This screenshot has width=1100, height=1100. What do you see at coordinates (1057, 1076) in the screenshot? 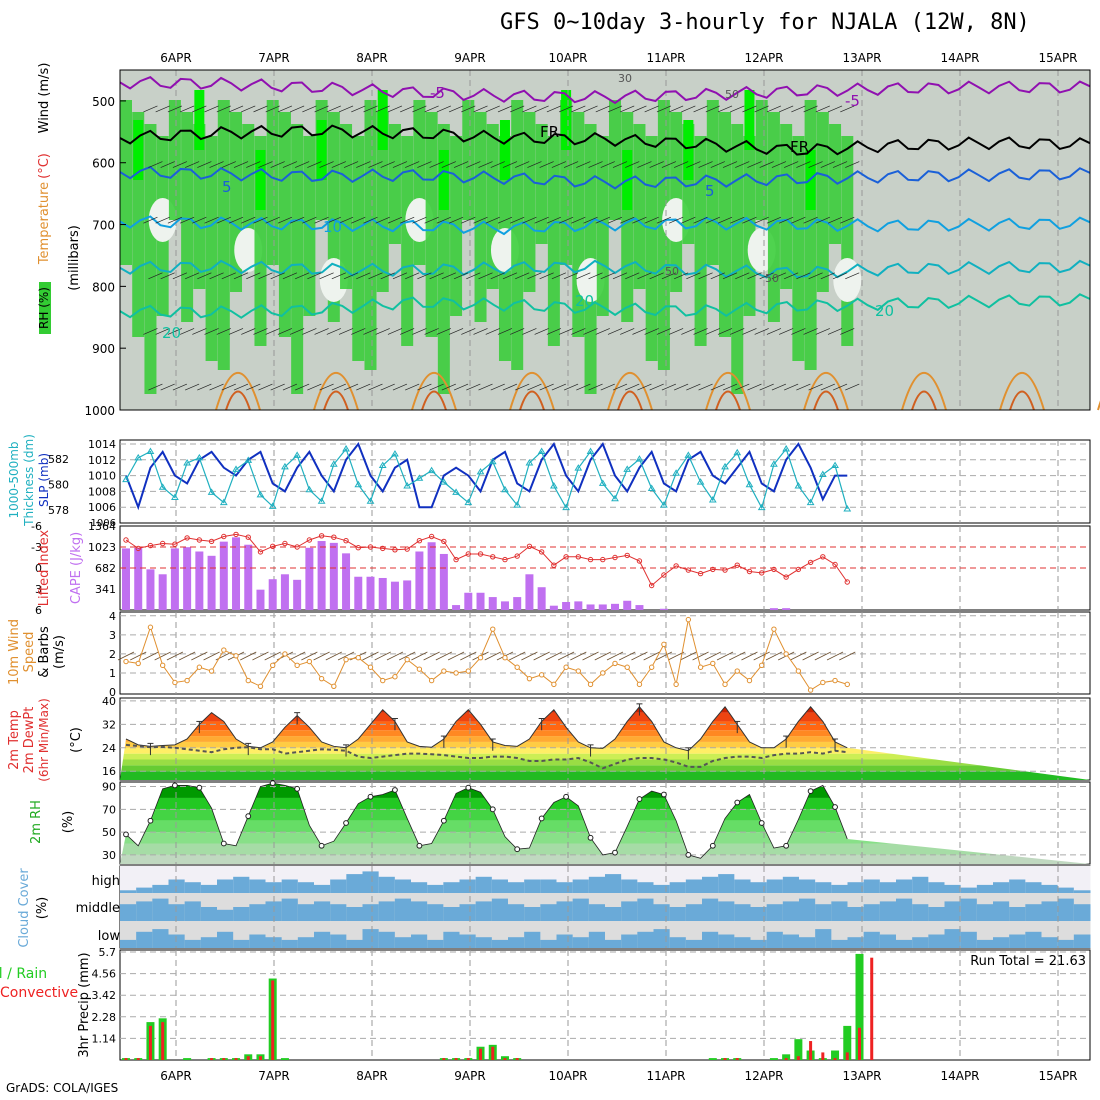
I see `bottom-day-label: 15APR` at bounding box center [1057, 1076].